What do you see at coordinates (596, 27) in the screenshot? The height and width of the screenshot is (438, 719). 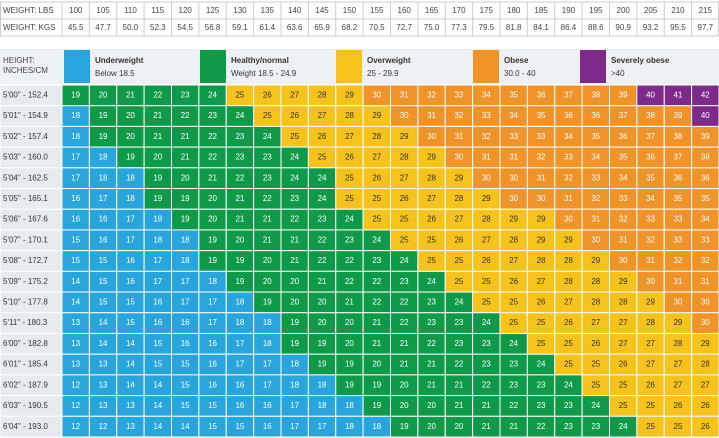 I see `weight-value: 88.6` at bounding box center [596, 27].